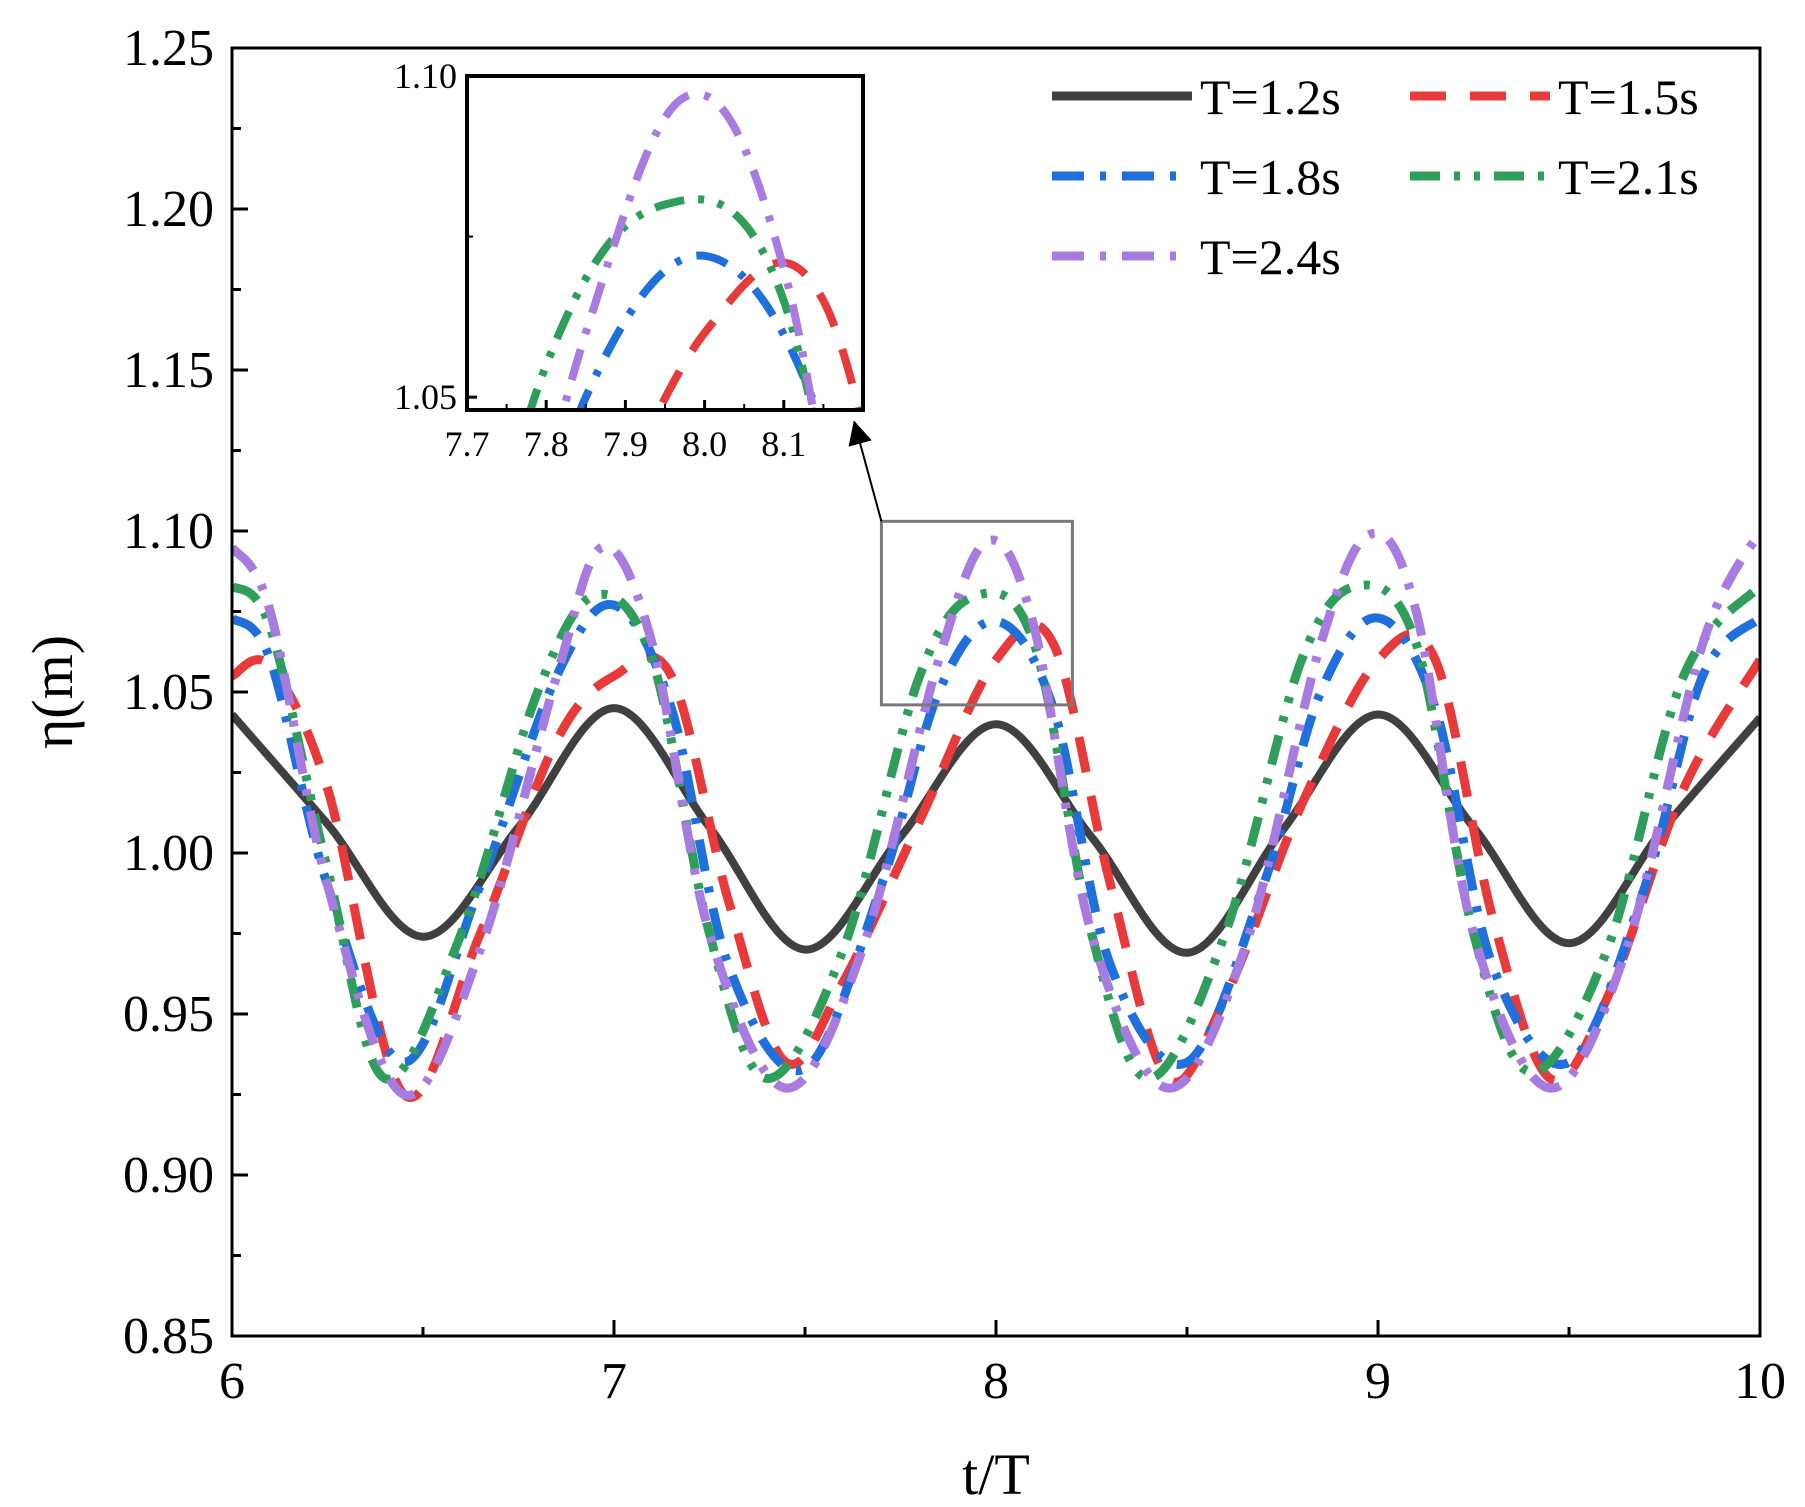 The width and height of the screenshot is (1805, 1507). What do you see at coordinates (1270, 257) in the screenshot?
I see `legend-label: T=2.4s` at bounding box center [1270, 257].